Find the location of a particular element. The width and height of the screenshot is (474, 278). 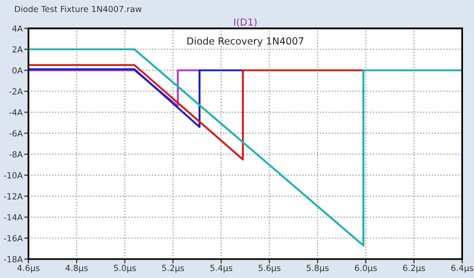

y-tick-label: -12A is located at coordinates (13, 196).